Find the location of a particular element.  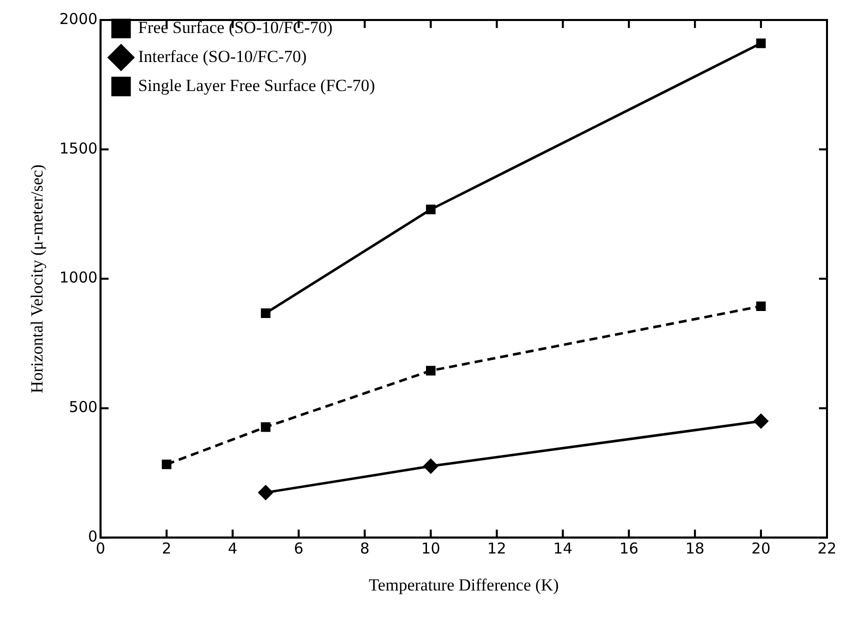

y-tick-label: 2000 is located at coordinates (78, 19).